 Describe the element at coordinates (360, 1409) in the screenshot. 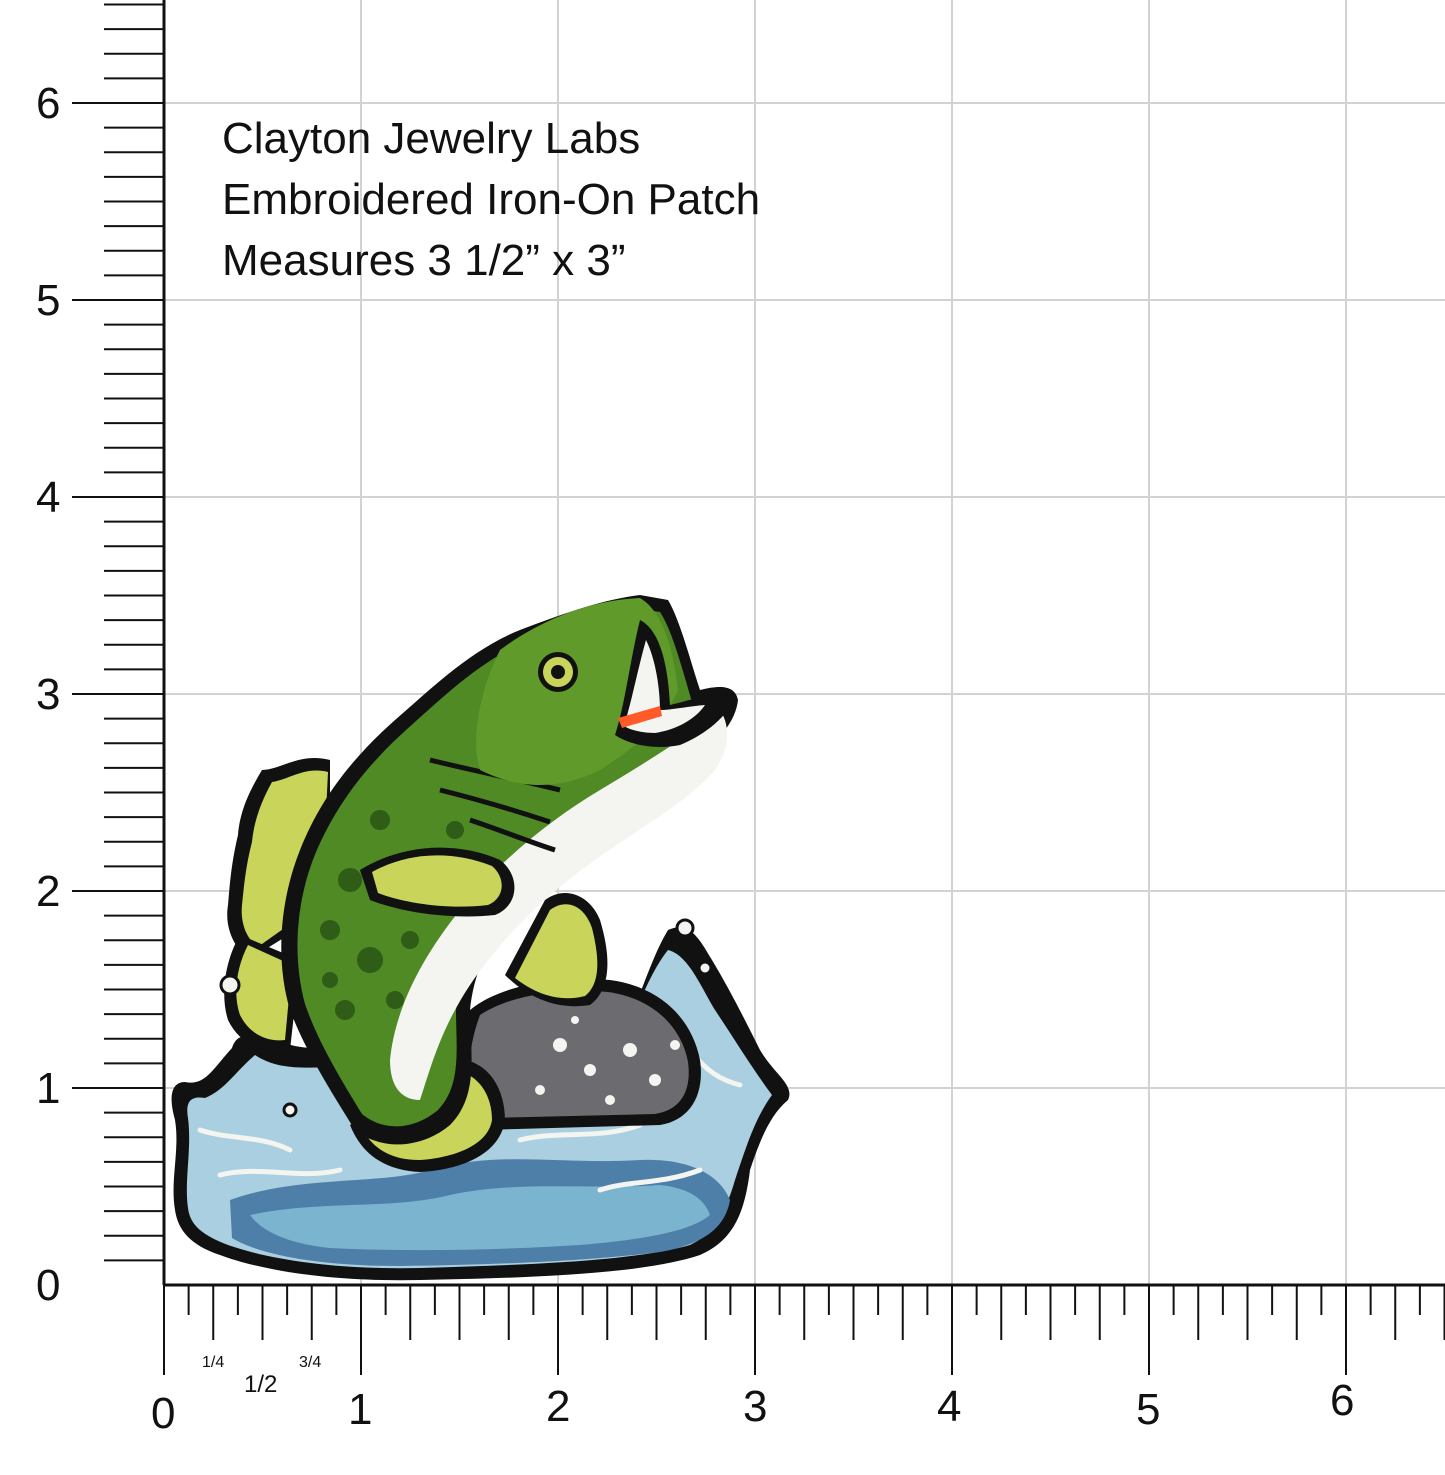

I see `x-label-1: 1` at that location.